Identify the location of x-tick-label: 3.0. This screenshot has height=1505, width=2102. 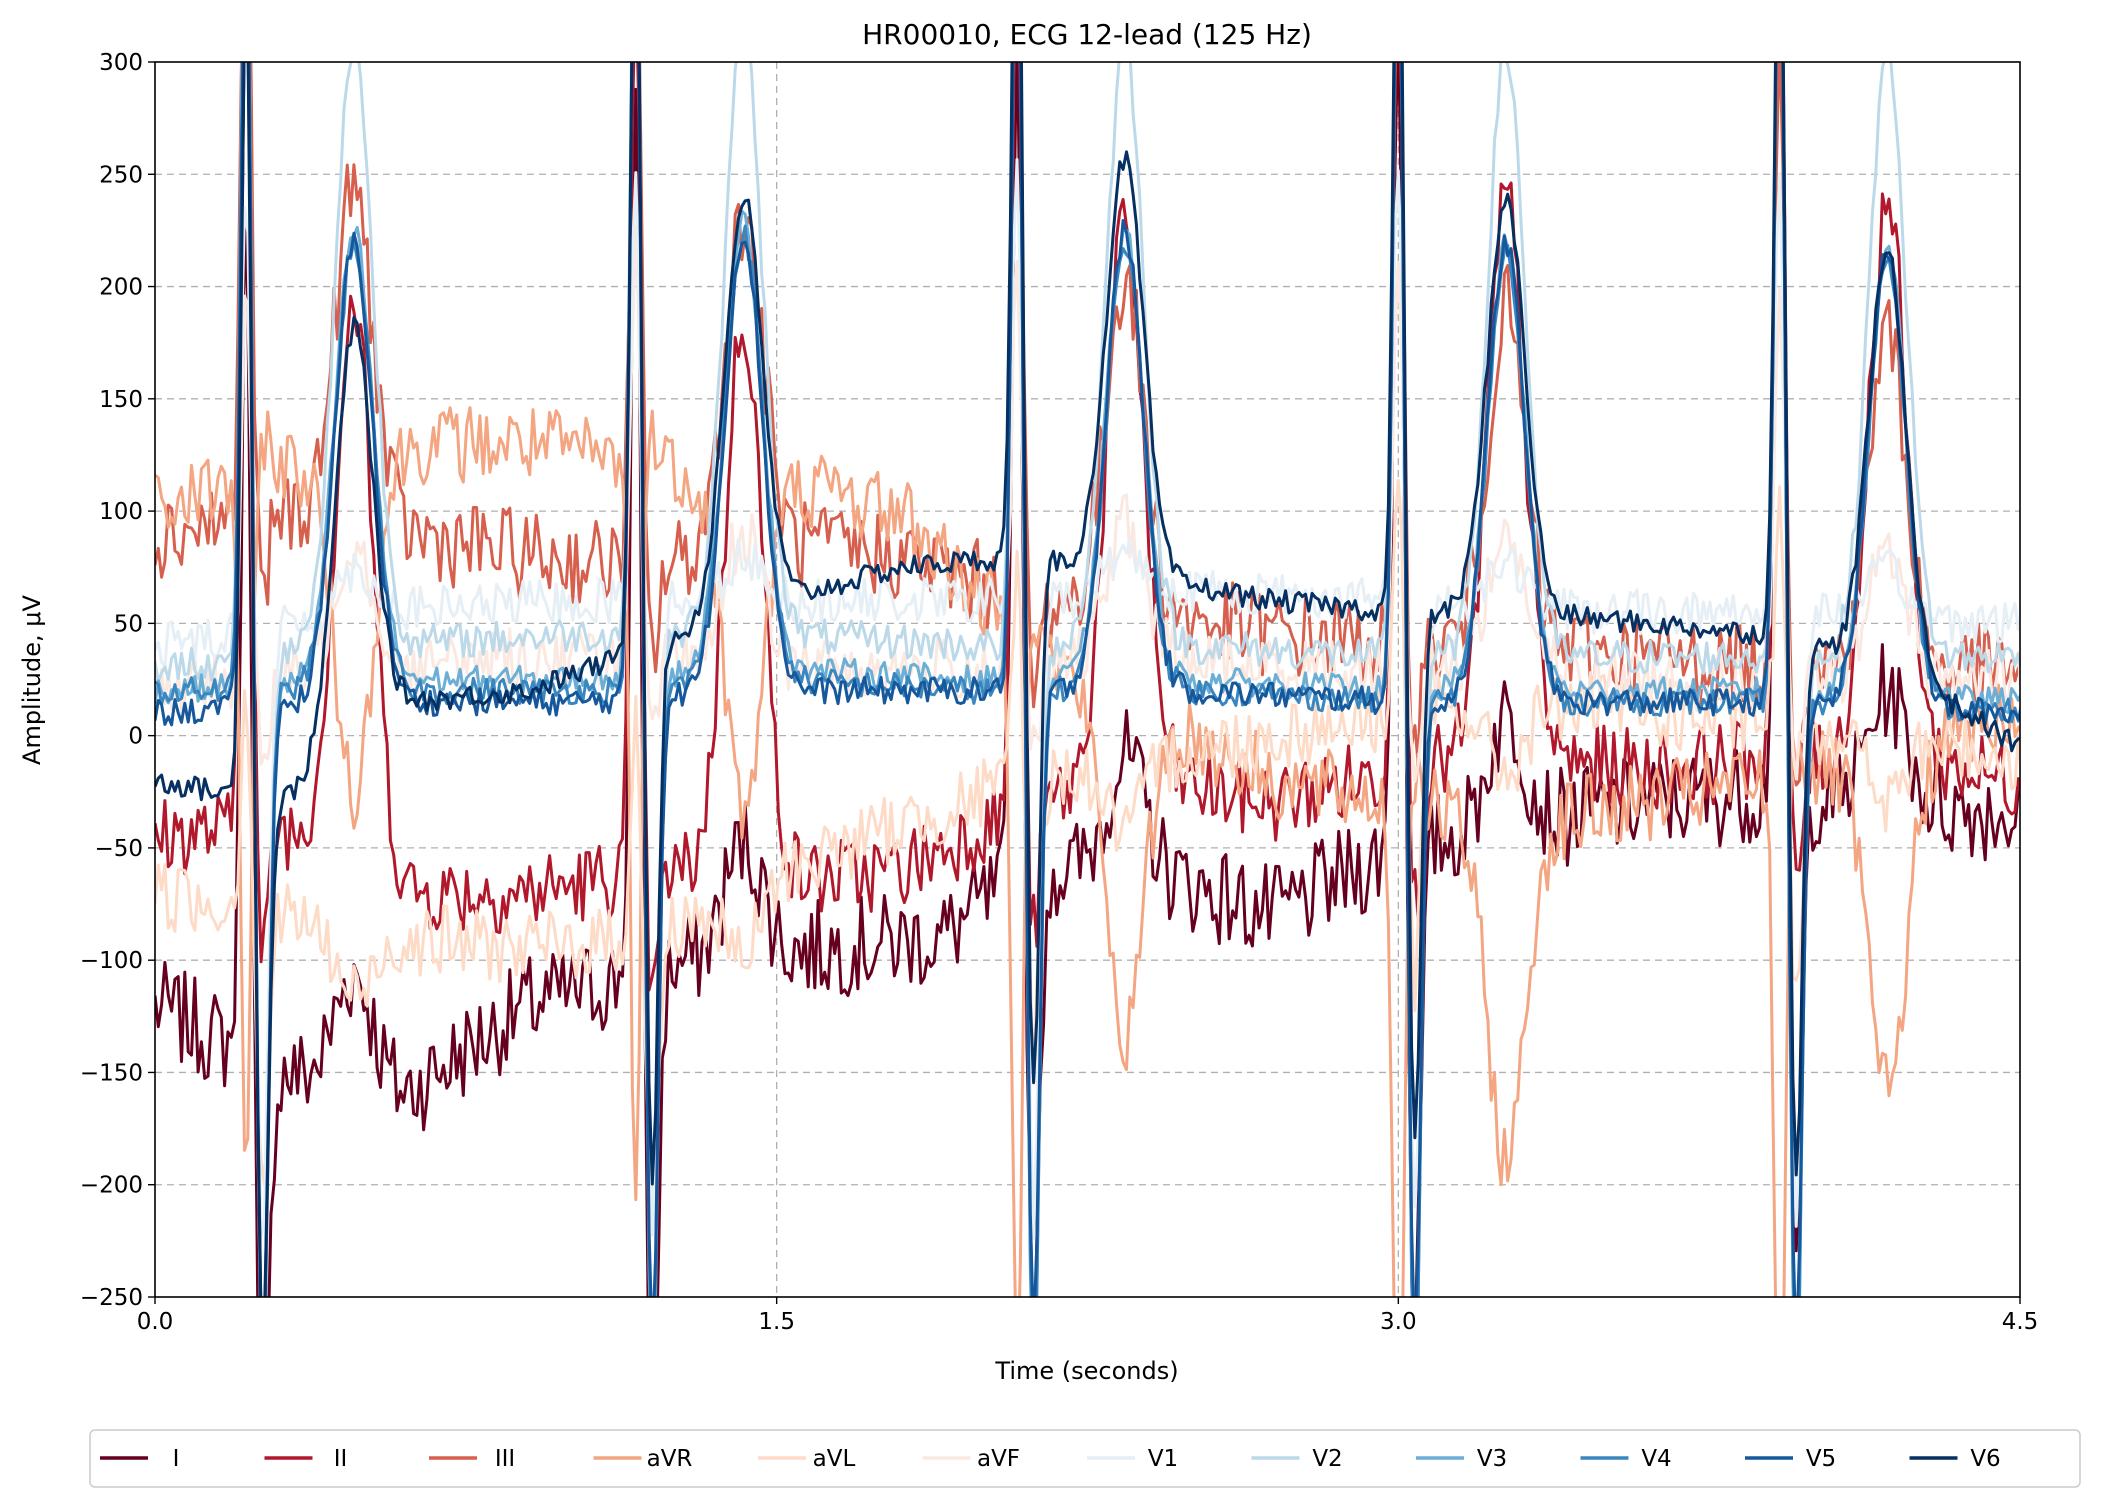
(1398, 1322).